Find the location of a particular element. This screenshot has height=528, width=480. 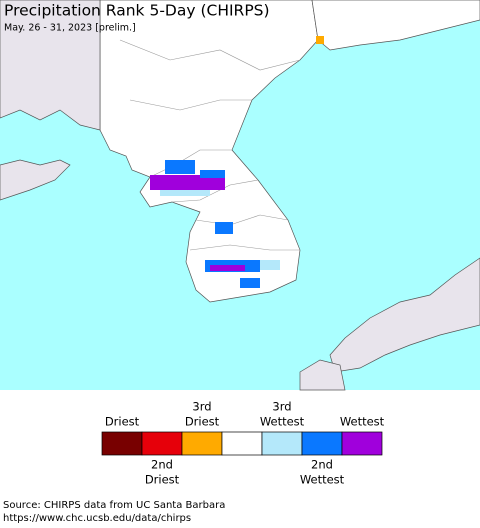

source-line: https://www.chc.ucsb.edu/data/chirps is located at coordinates (97, 518).